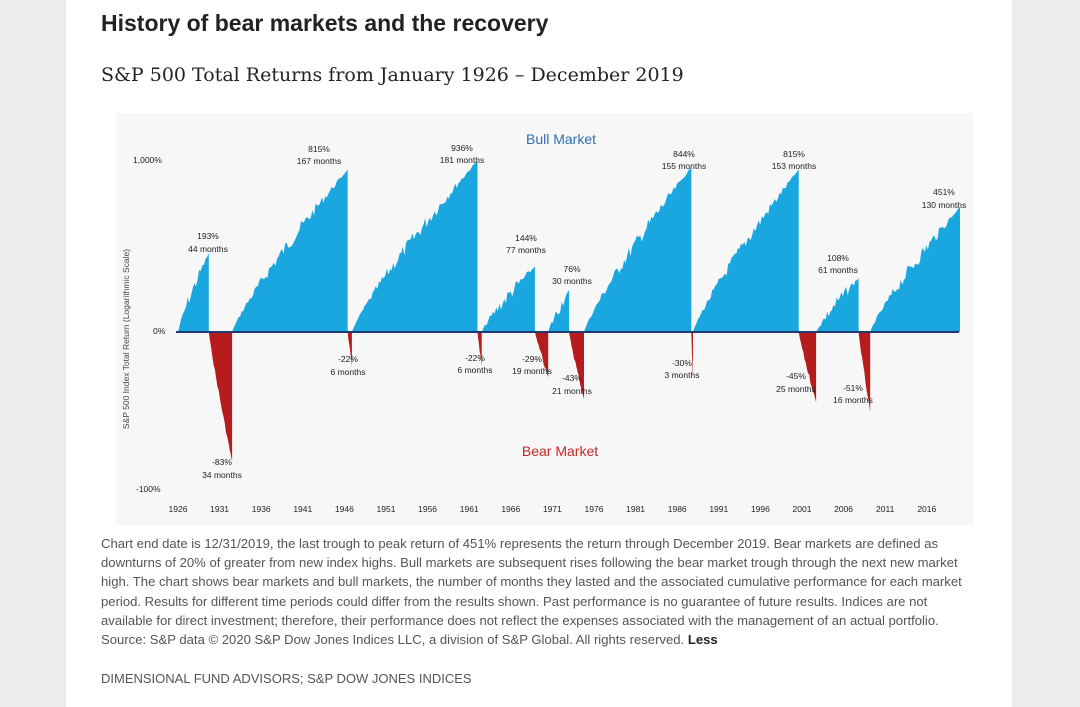 Image resolution: width=1080 pixels, height=707 pixels. What do you see at coordinates (261, 509) in the screenshot?
I see `x-tick-label: 1936` at bounding box center [261, 509].